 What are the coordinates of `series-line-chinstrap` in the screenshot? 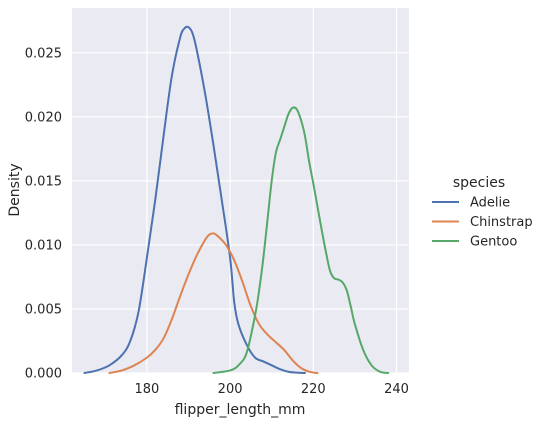 It's located at (213, 303).